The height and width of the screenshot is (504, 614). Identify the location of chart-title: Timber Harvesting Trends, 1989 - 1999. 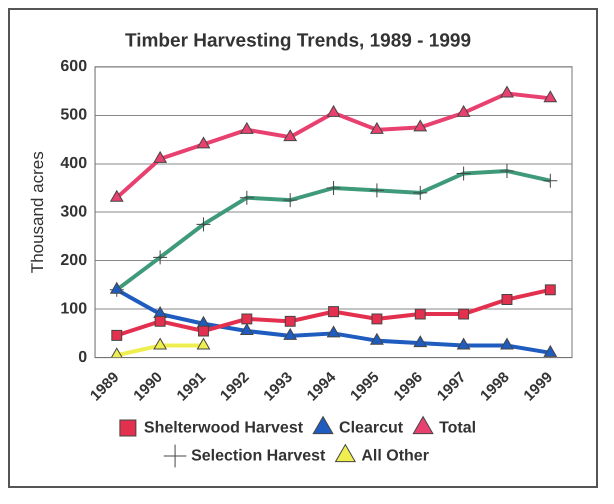
(298, 41).